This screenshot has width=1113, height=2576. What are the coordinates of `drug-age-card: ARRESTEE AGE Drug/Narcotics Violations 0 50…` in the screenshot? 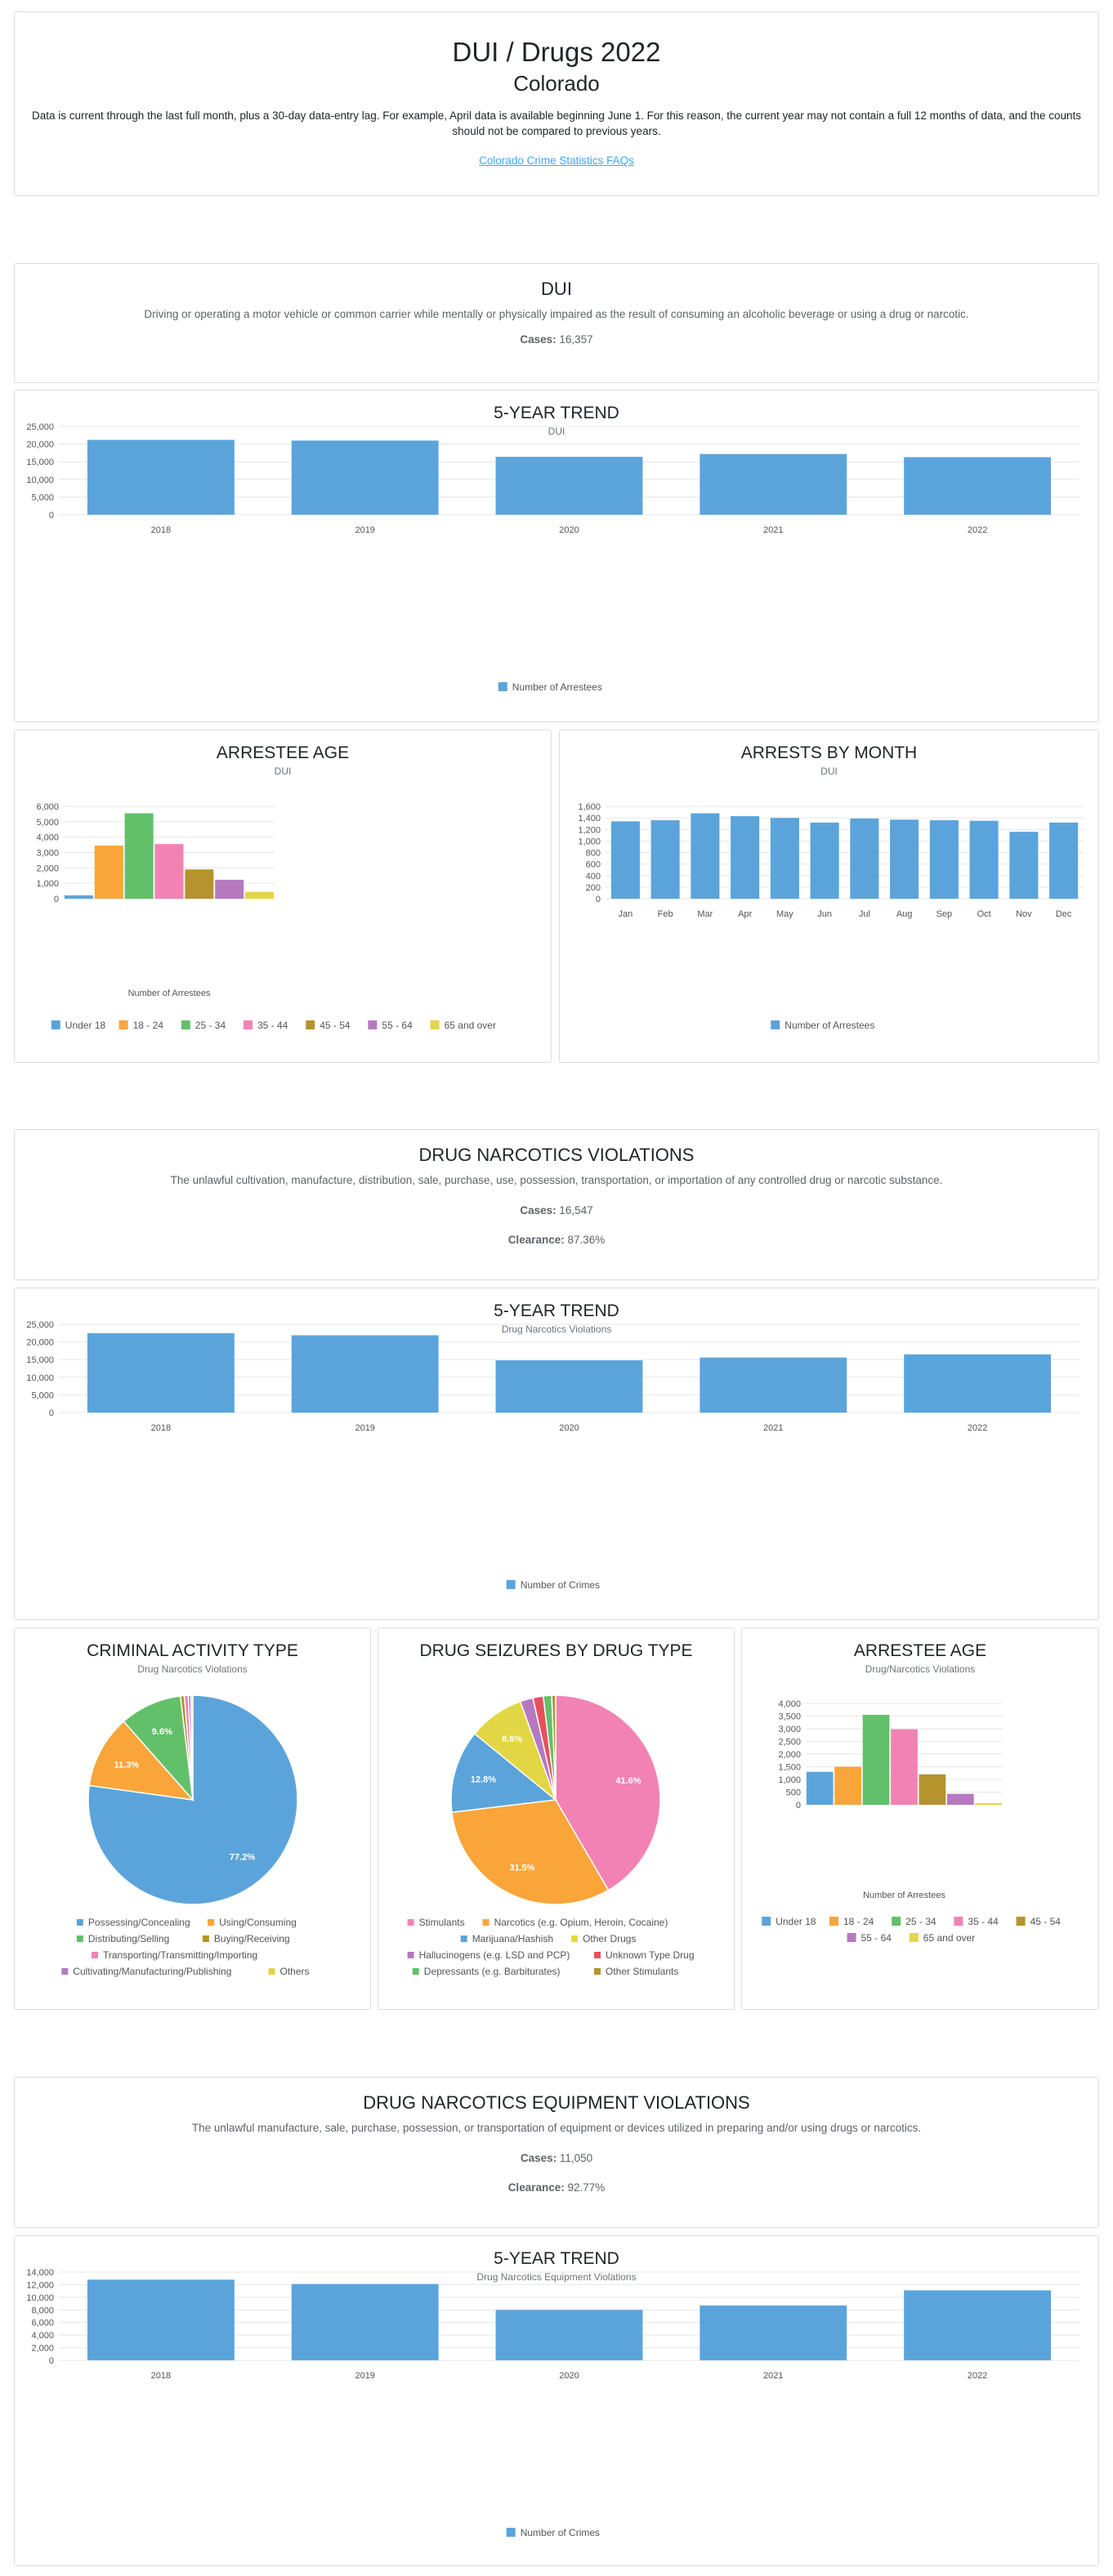 It's located at (920, 1819).